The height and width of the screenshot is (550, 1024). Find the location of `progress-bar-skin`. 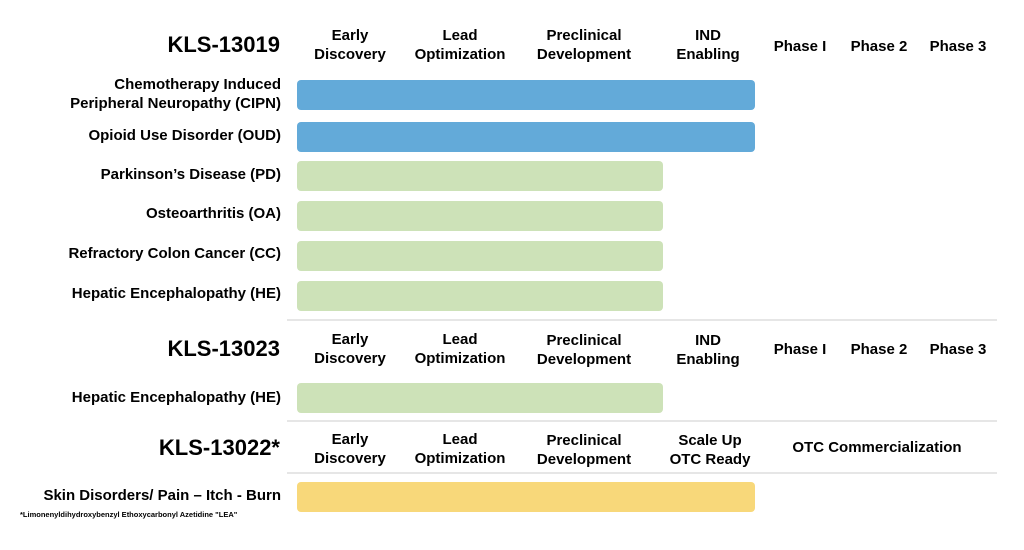

progress-bar-skin is located at coordinates (526, 497).